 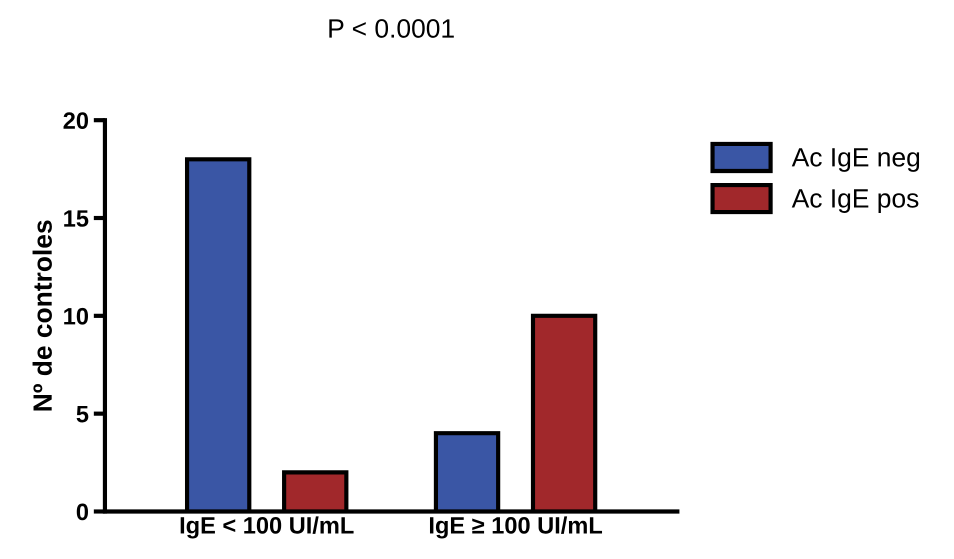 I want to click on y-tick-label: 20, so click(x=76, y=120).